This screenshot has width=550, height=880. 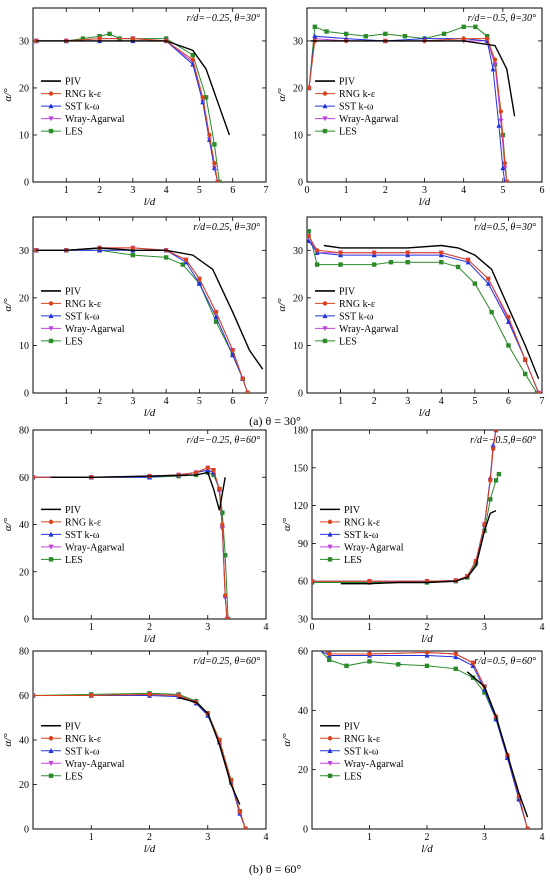 What do you see at coordinates (300, 468) in the screenshot?
I see `y-tick-label: 150` at bounding box center [300, 468].